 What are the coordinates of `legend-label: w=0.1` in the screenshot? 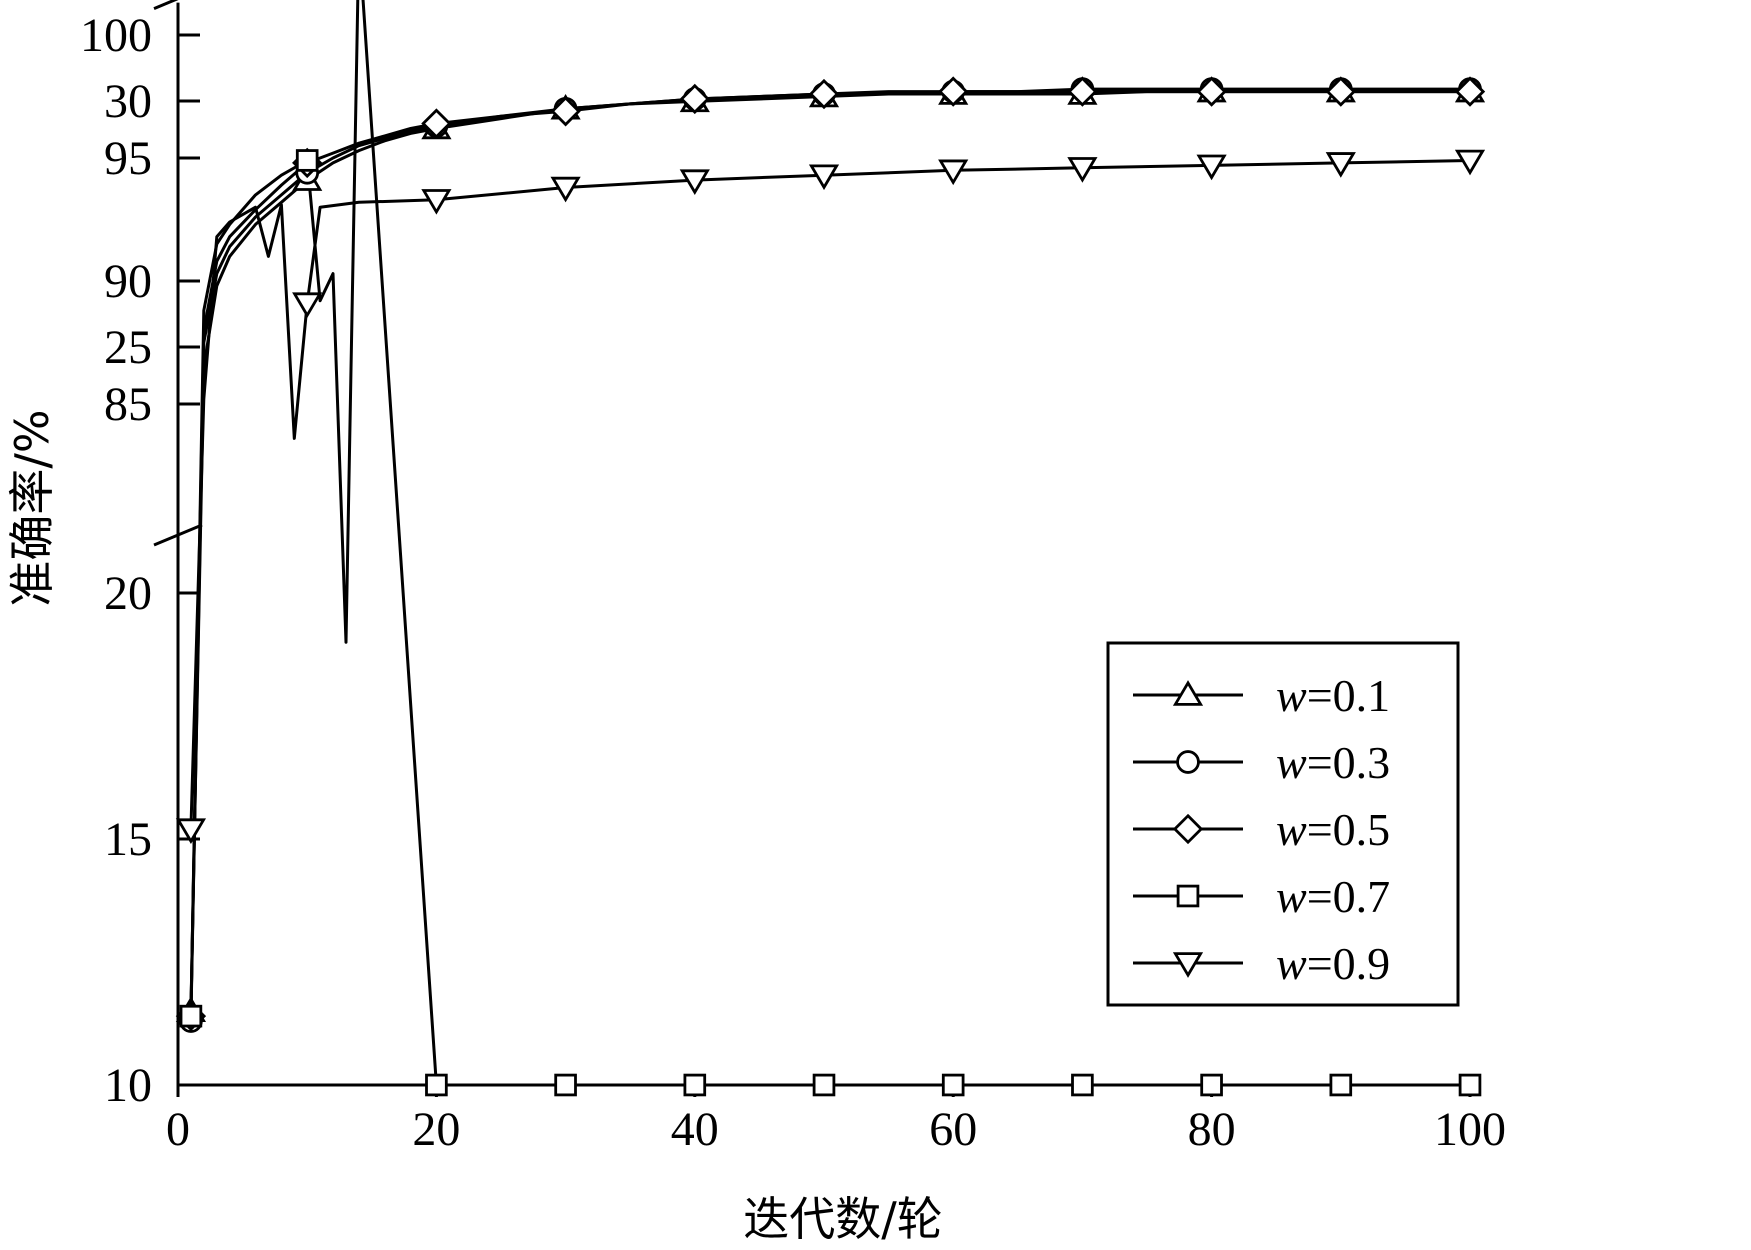 It's located at (1333, 695).